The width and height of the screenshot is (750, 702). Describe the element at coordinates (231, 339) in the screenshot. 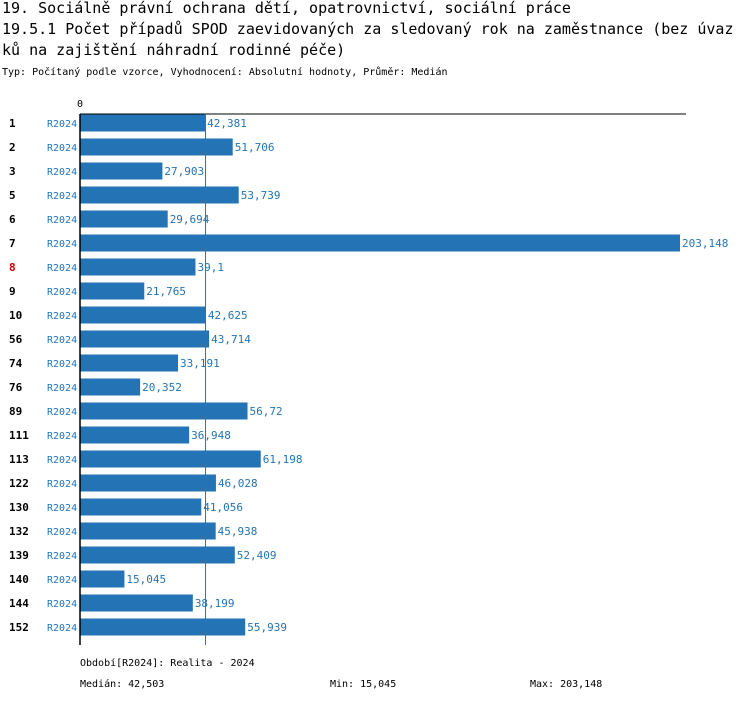

I see `value-label: 43,714` at that location.